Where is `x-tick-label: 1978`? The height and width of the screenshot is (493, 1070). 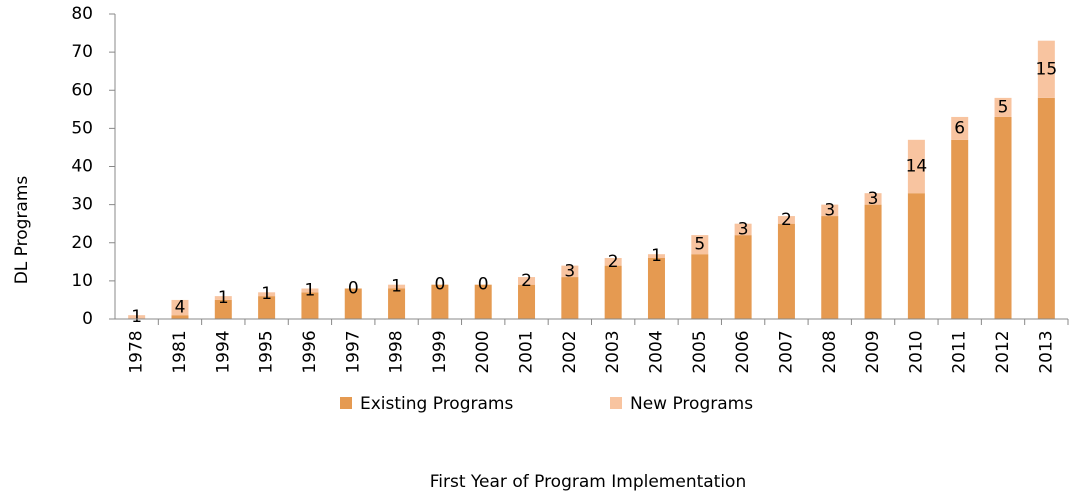 x-tick-label: 1978 is located at coordinates (137, 351).